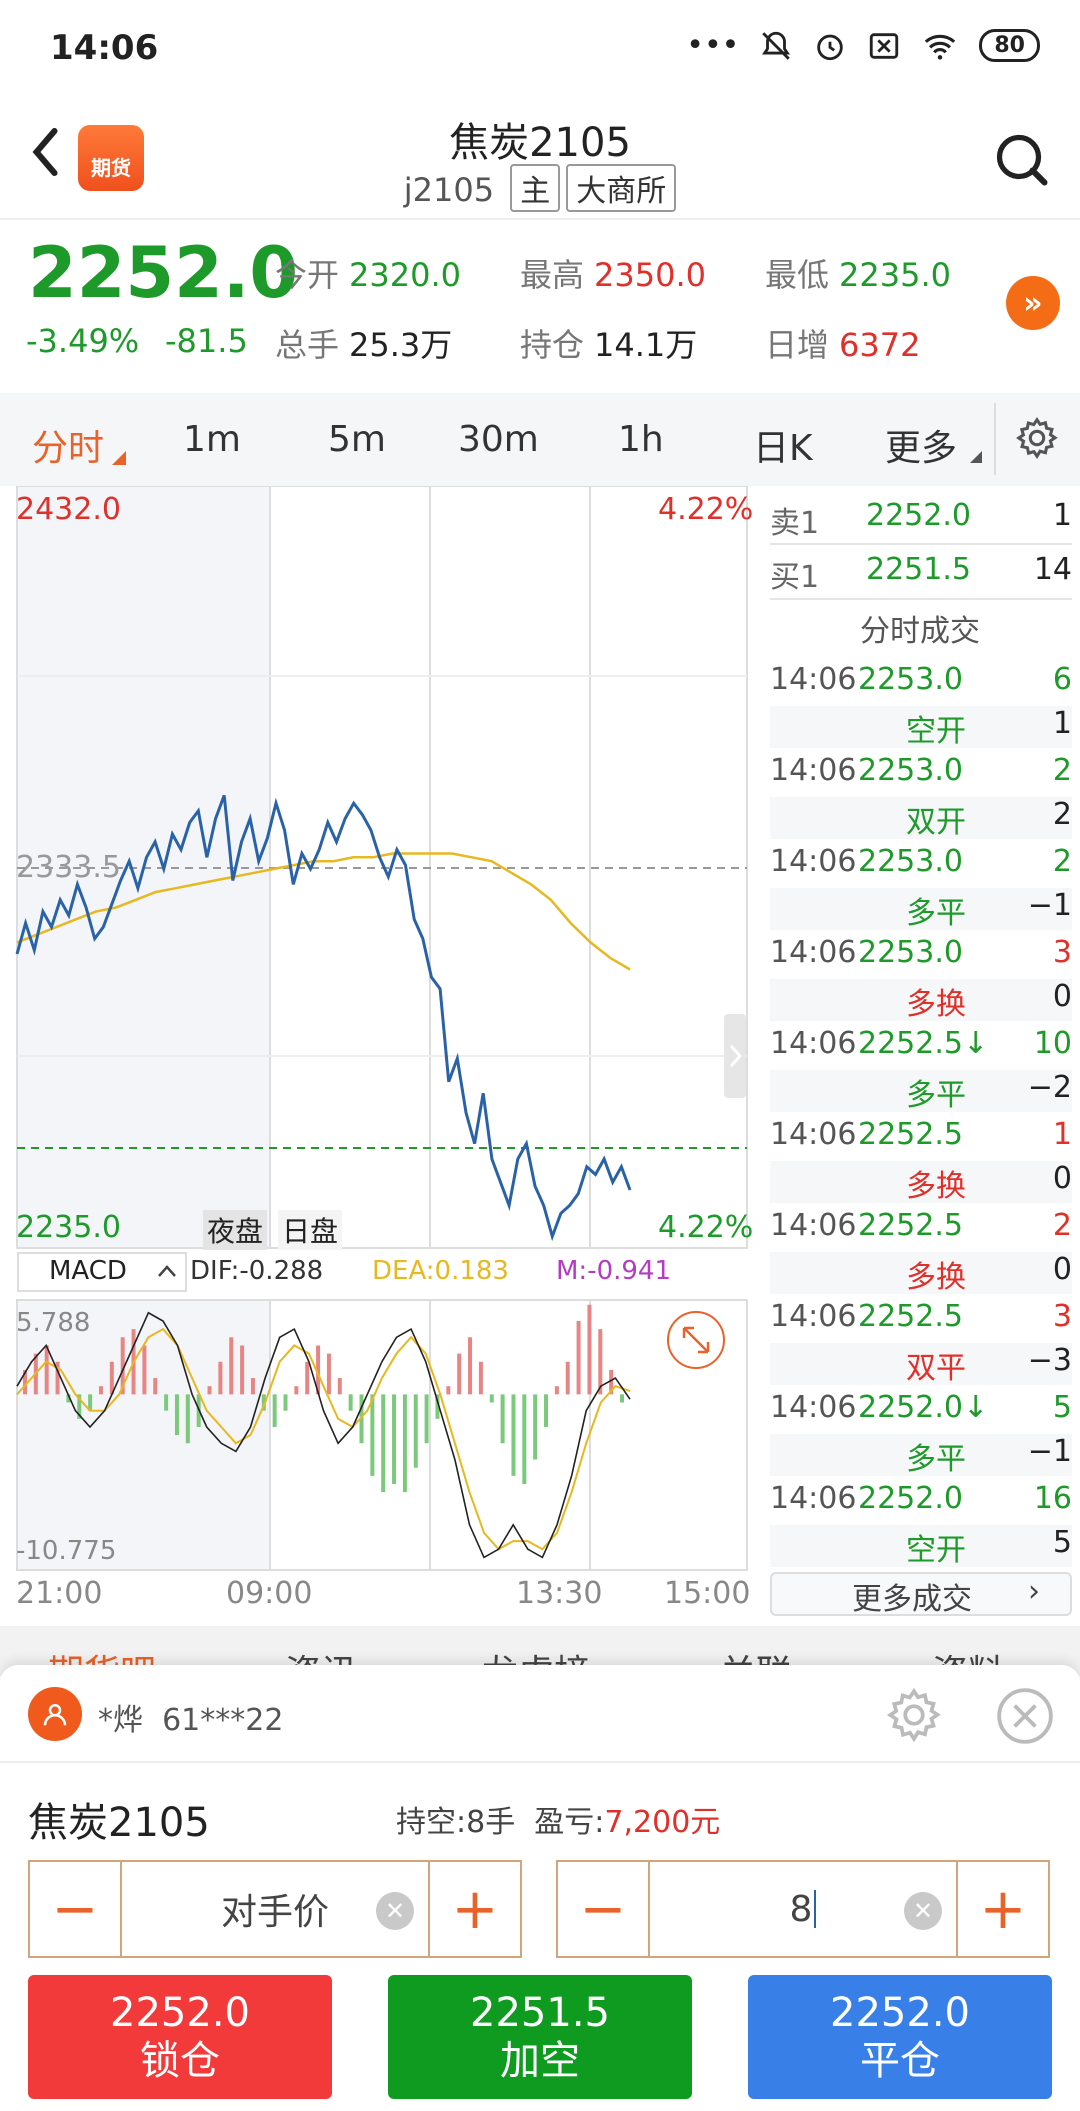 Image resolution: width=1080 pixels, height=2111 pixels. What do you see at coordinates (540, 160) in the screenshot?
I see `header: 期货 焦炭2105 j2105 主大商所` at bounding box center [540, 160].